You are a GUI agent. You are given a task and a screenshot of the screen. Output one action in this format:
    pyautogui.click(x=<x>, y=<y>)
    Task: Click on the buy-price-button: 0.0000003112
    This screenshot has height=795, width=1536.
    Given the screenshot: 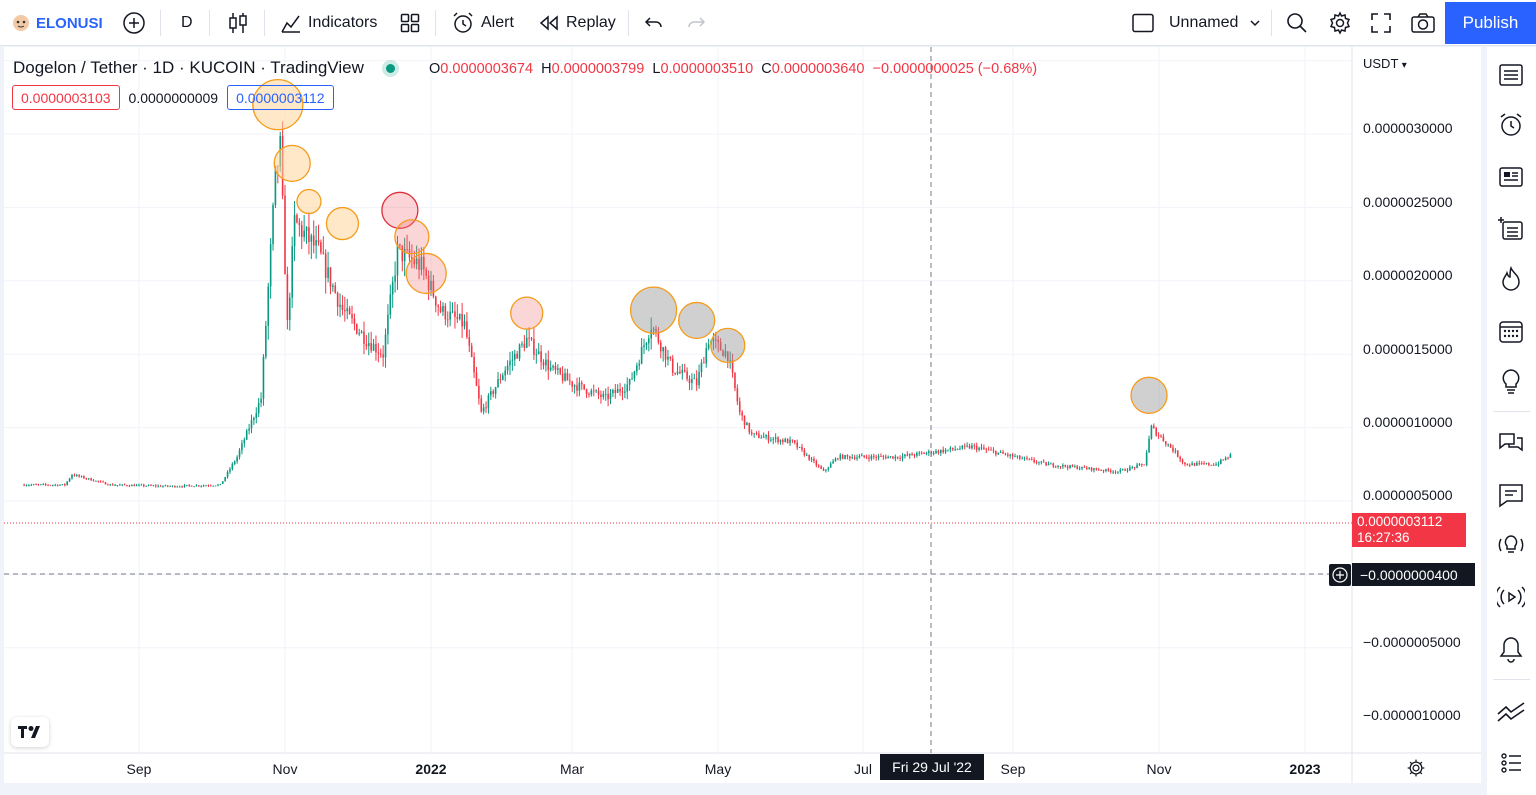 What is the action you would take?
    pyautogui.click(x=280, y=97)
    